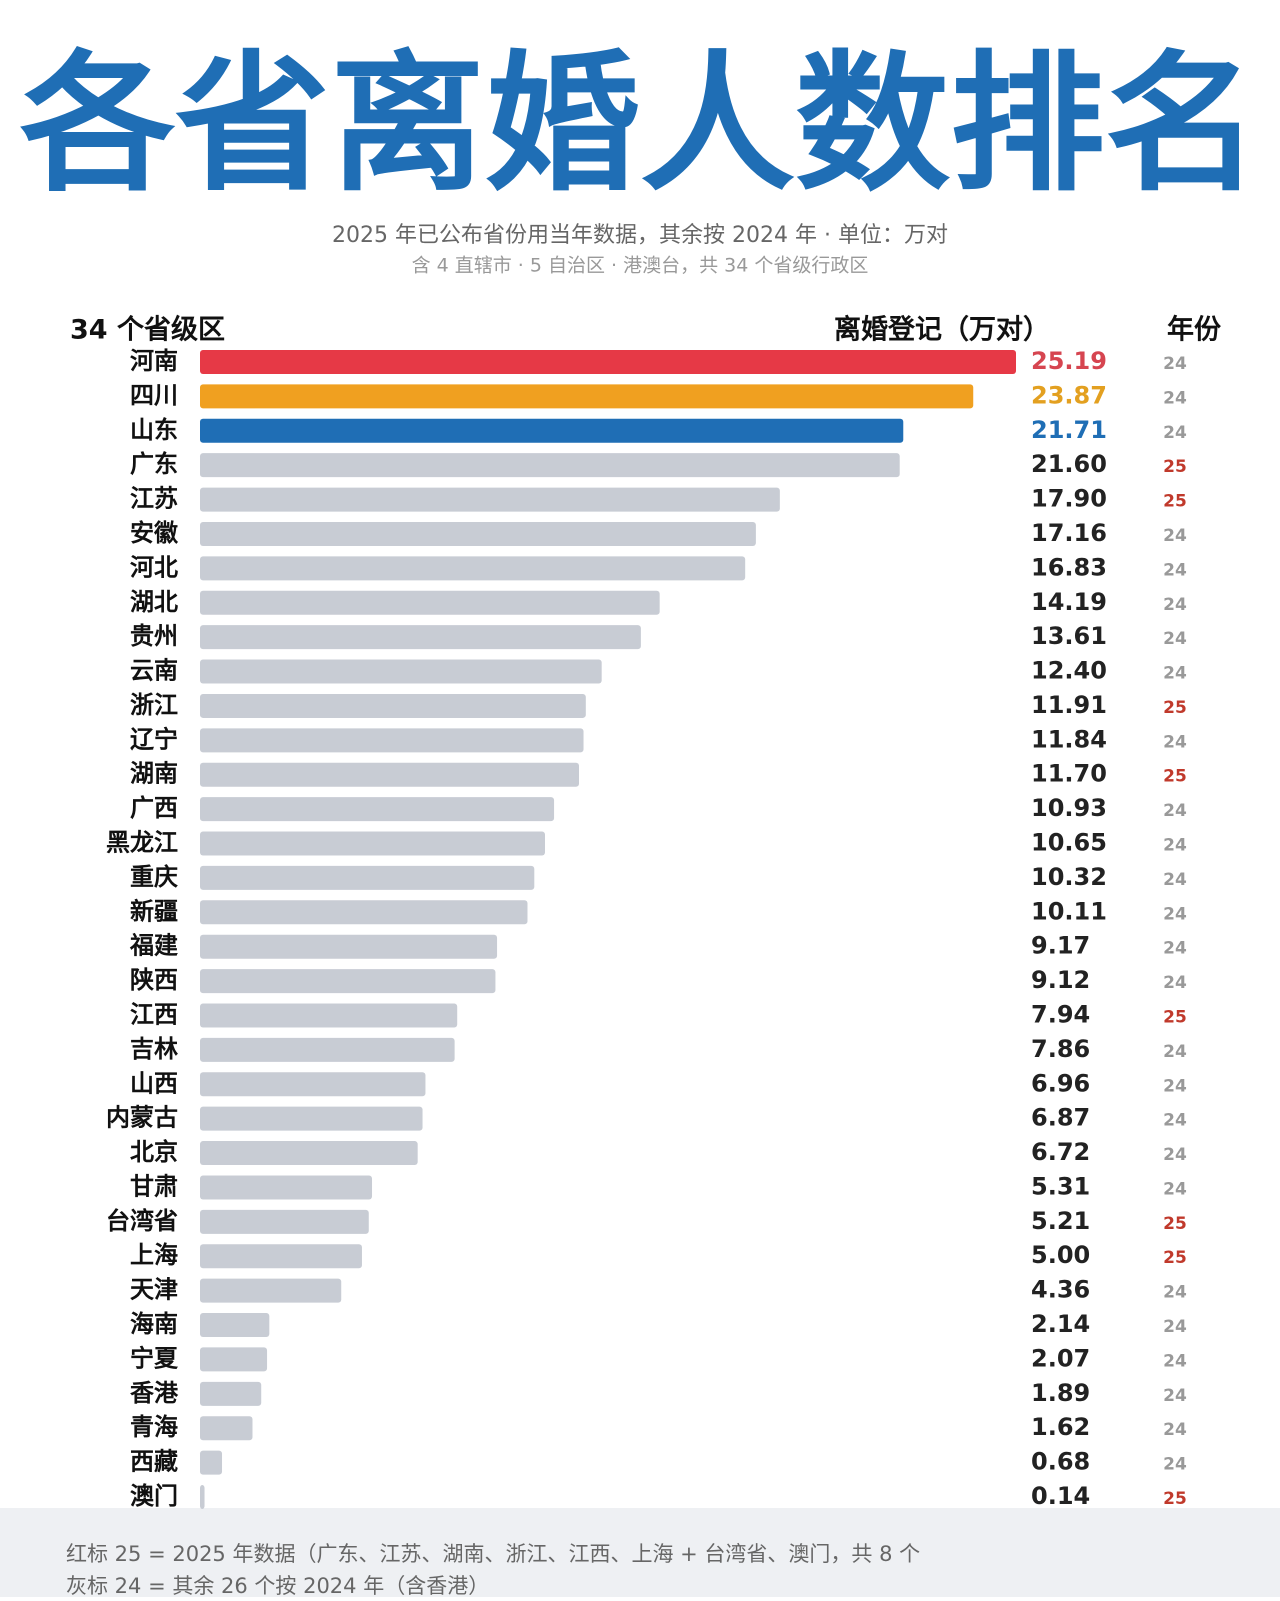 The image size is (1280, 1601). What do you see at coordinates (154, 1427) in the screenshot?
I see `category-label: 青海` at bounding box center [154, 1427].